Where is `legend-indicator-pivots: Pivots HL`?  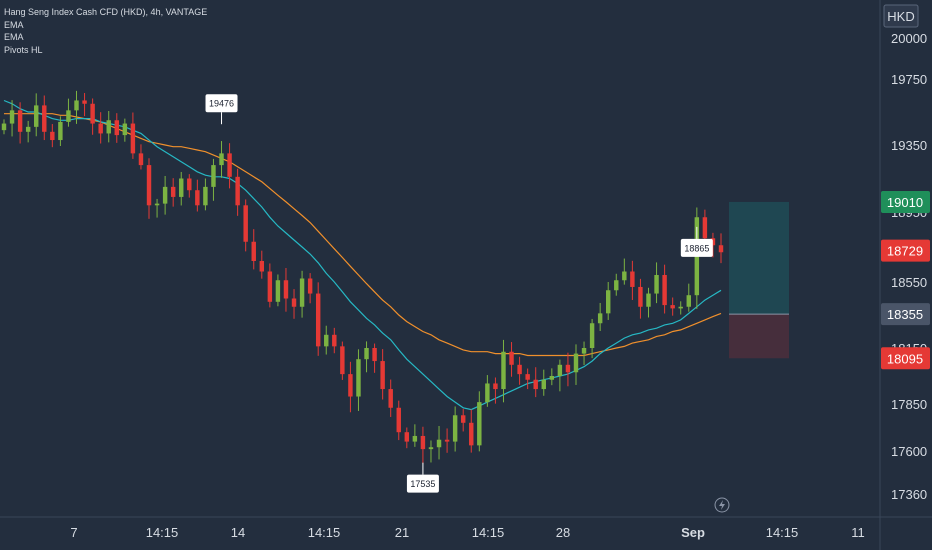 legend-indicator-pivots: Pivots HL is located at coordinates (23, 49).